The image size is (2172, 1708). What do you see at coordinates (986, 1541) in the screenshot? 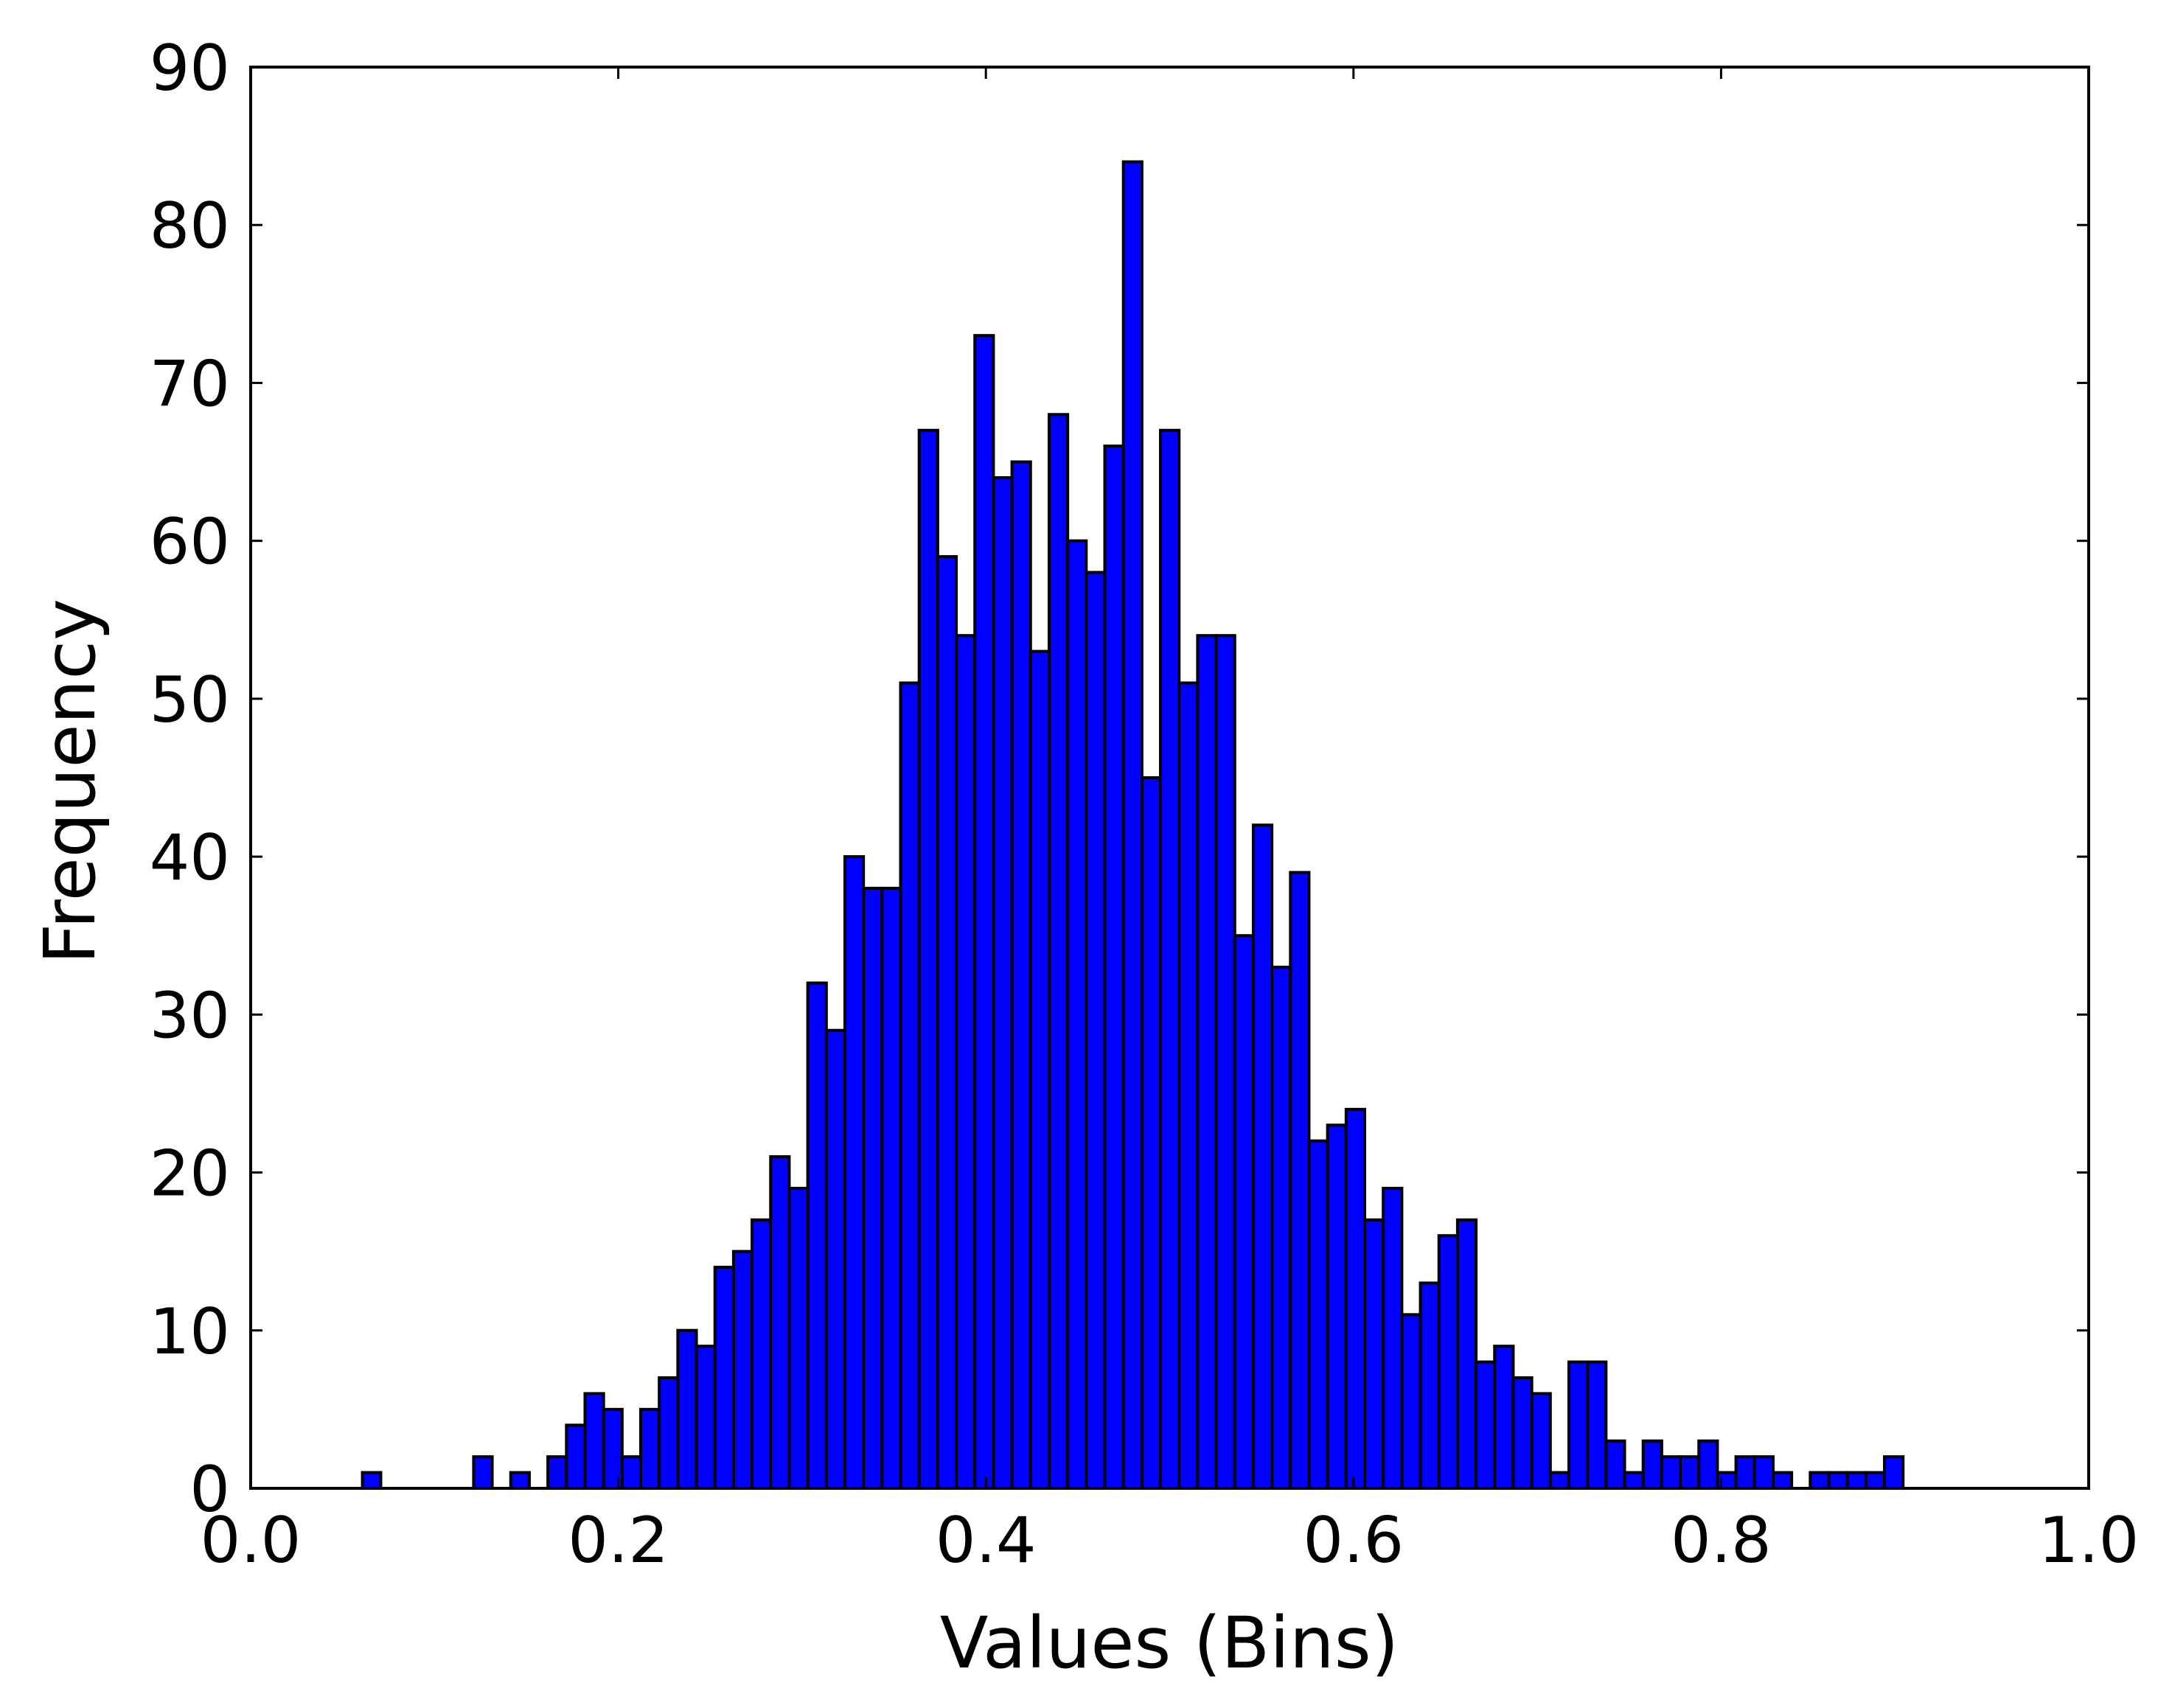
I see `x-tick-label: 0.4` at bounding box center [986, 1541].